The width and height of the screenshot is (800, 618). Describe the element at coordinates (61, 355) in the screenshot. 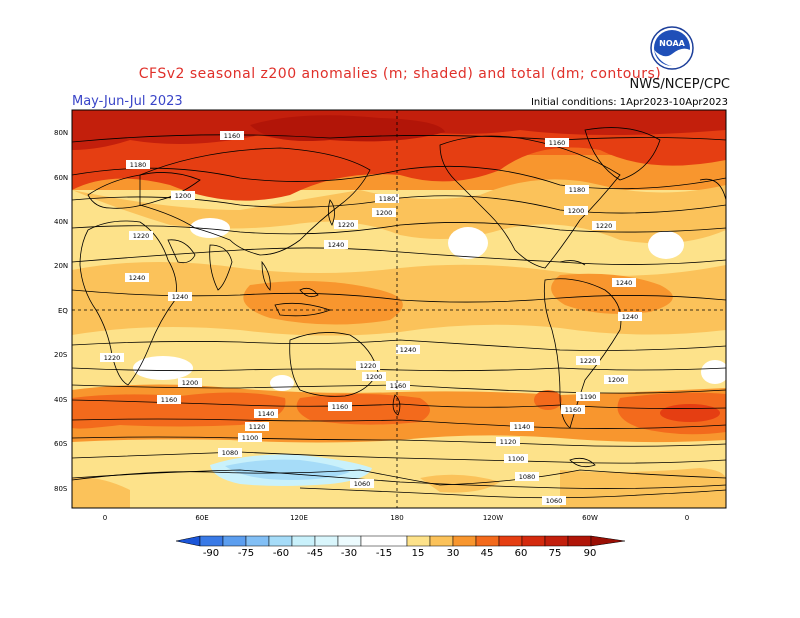

I see `lat-label: 20S` at that location.